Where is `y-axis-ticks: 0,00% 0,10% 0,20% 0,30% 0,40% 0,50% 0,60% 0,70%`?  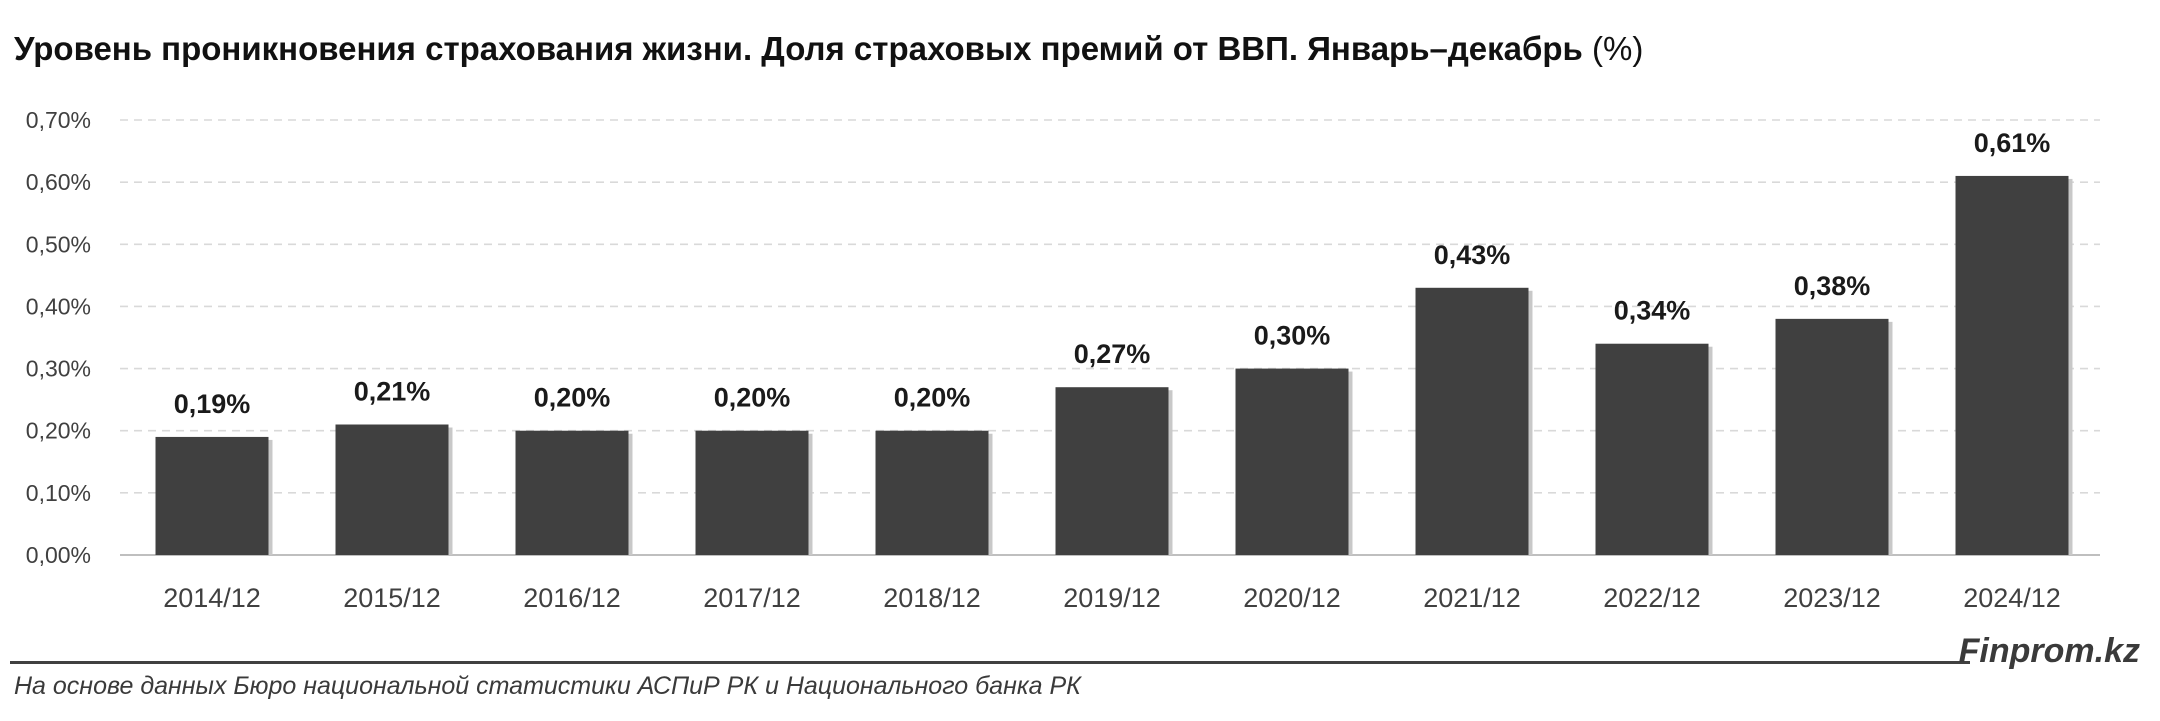 y-axis-ticks: 0,00% 0,10% 0,20% 0,30% 0,40% 0,50% 0,60% 0,70% is located at coordinates (58, 337).